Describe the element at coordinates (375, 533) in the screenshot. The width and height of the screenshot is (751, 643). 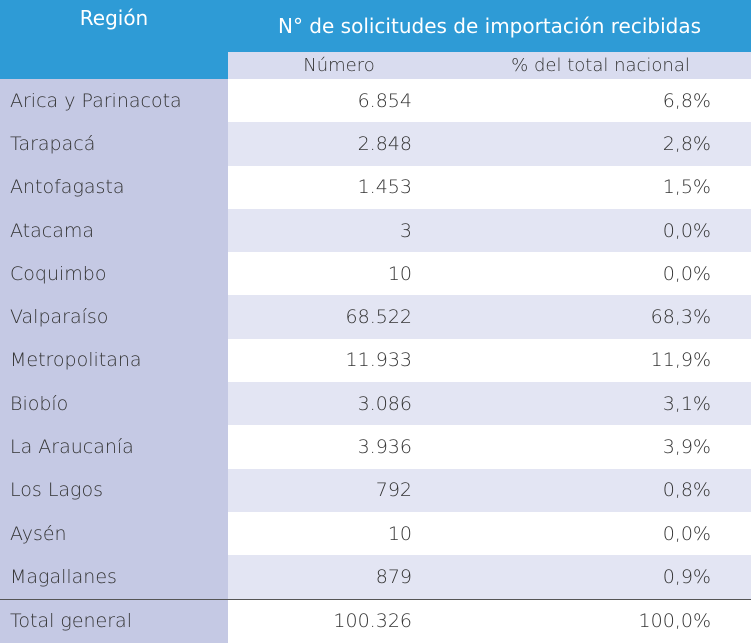
I see `table-row: Aysén 10 0,0%` at that location.